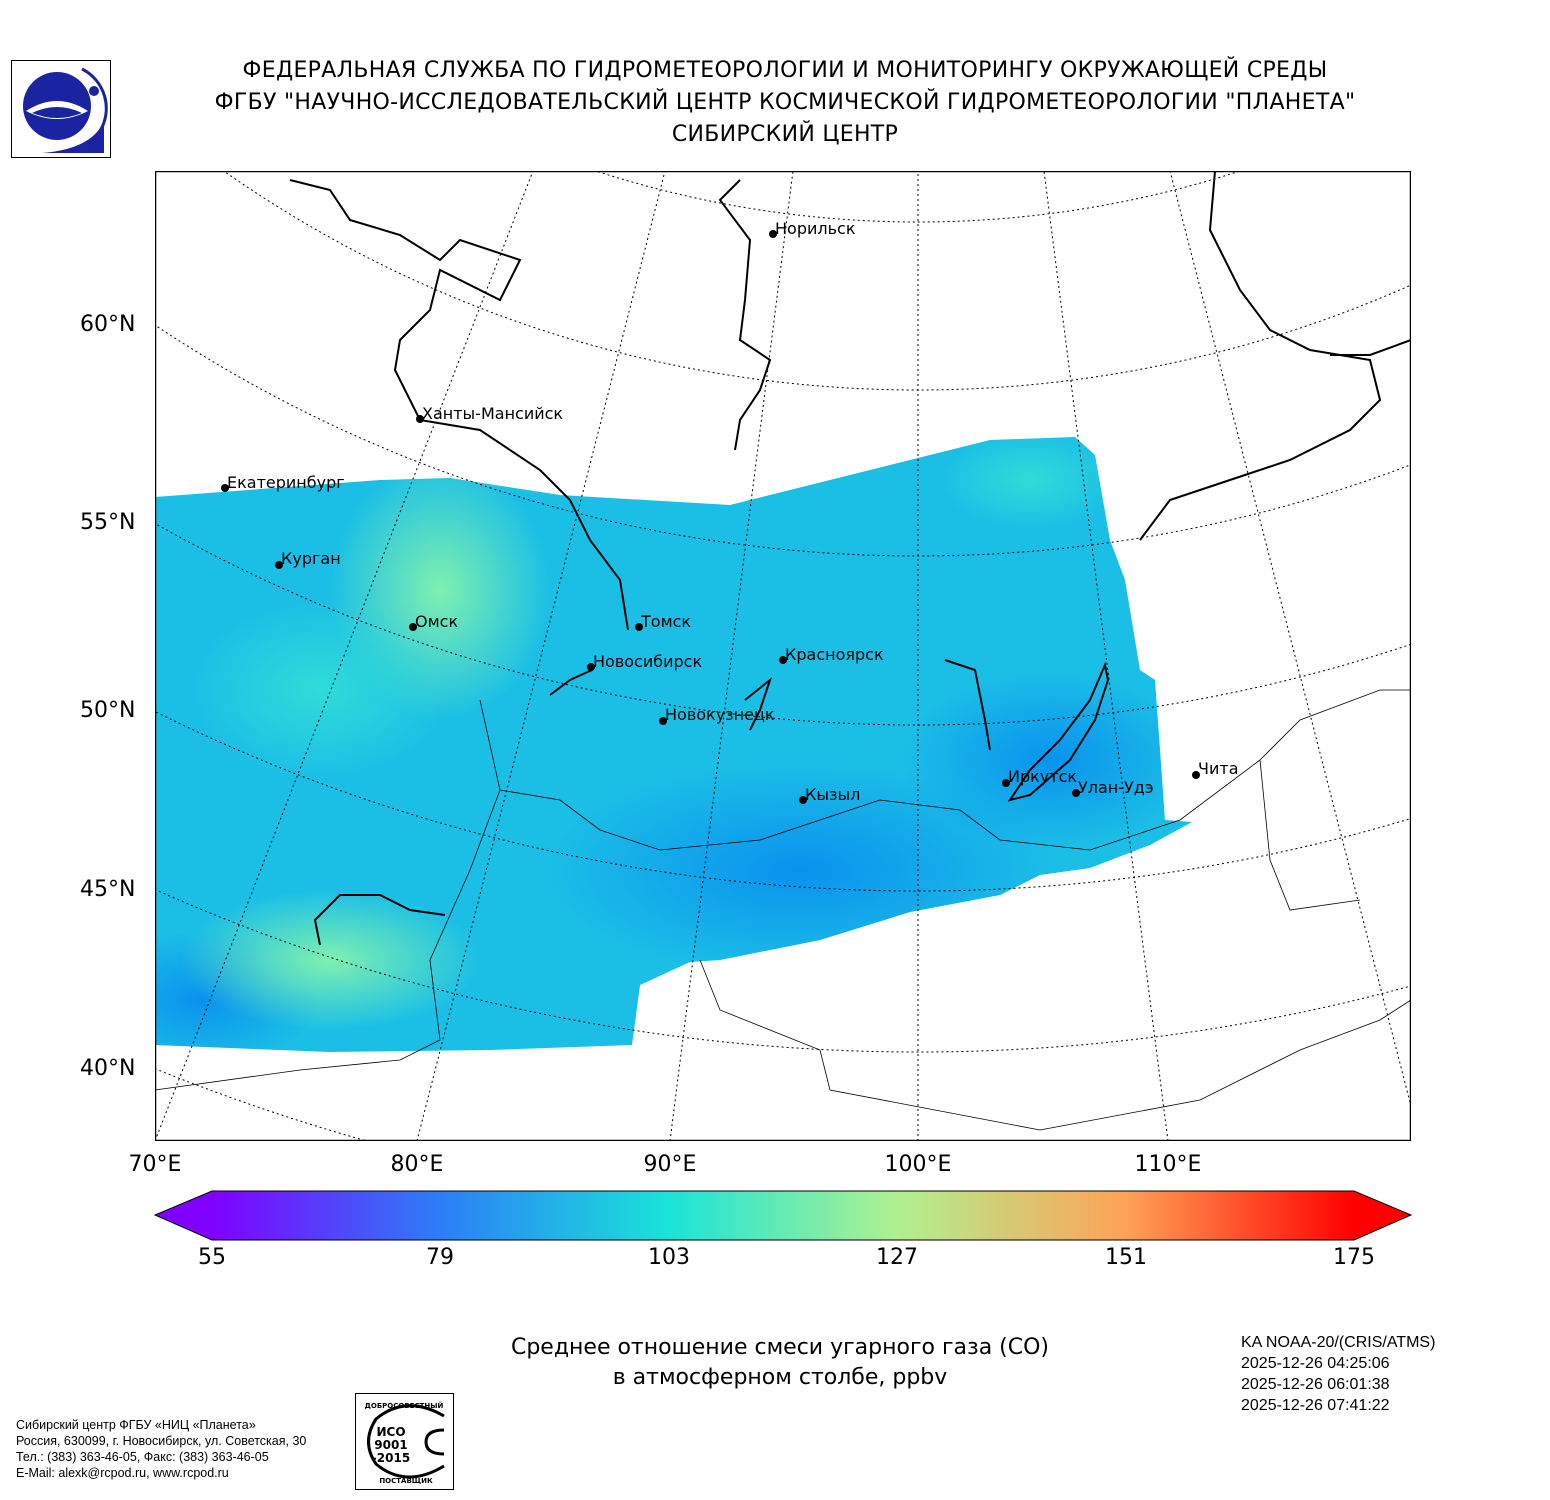 The image size is (1550, 1500). I want to click on contact-line: E-Mail: alexk@rcpod.ru, www.rcpod.ru, so click(122, 1473).